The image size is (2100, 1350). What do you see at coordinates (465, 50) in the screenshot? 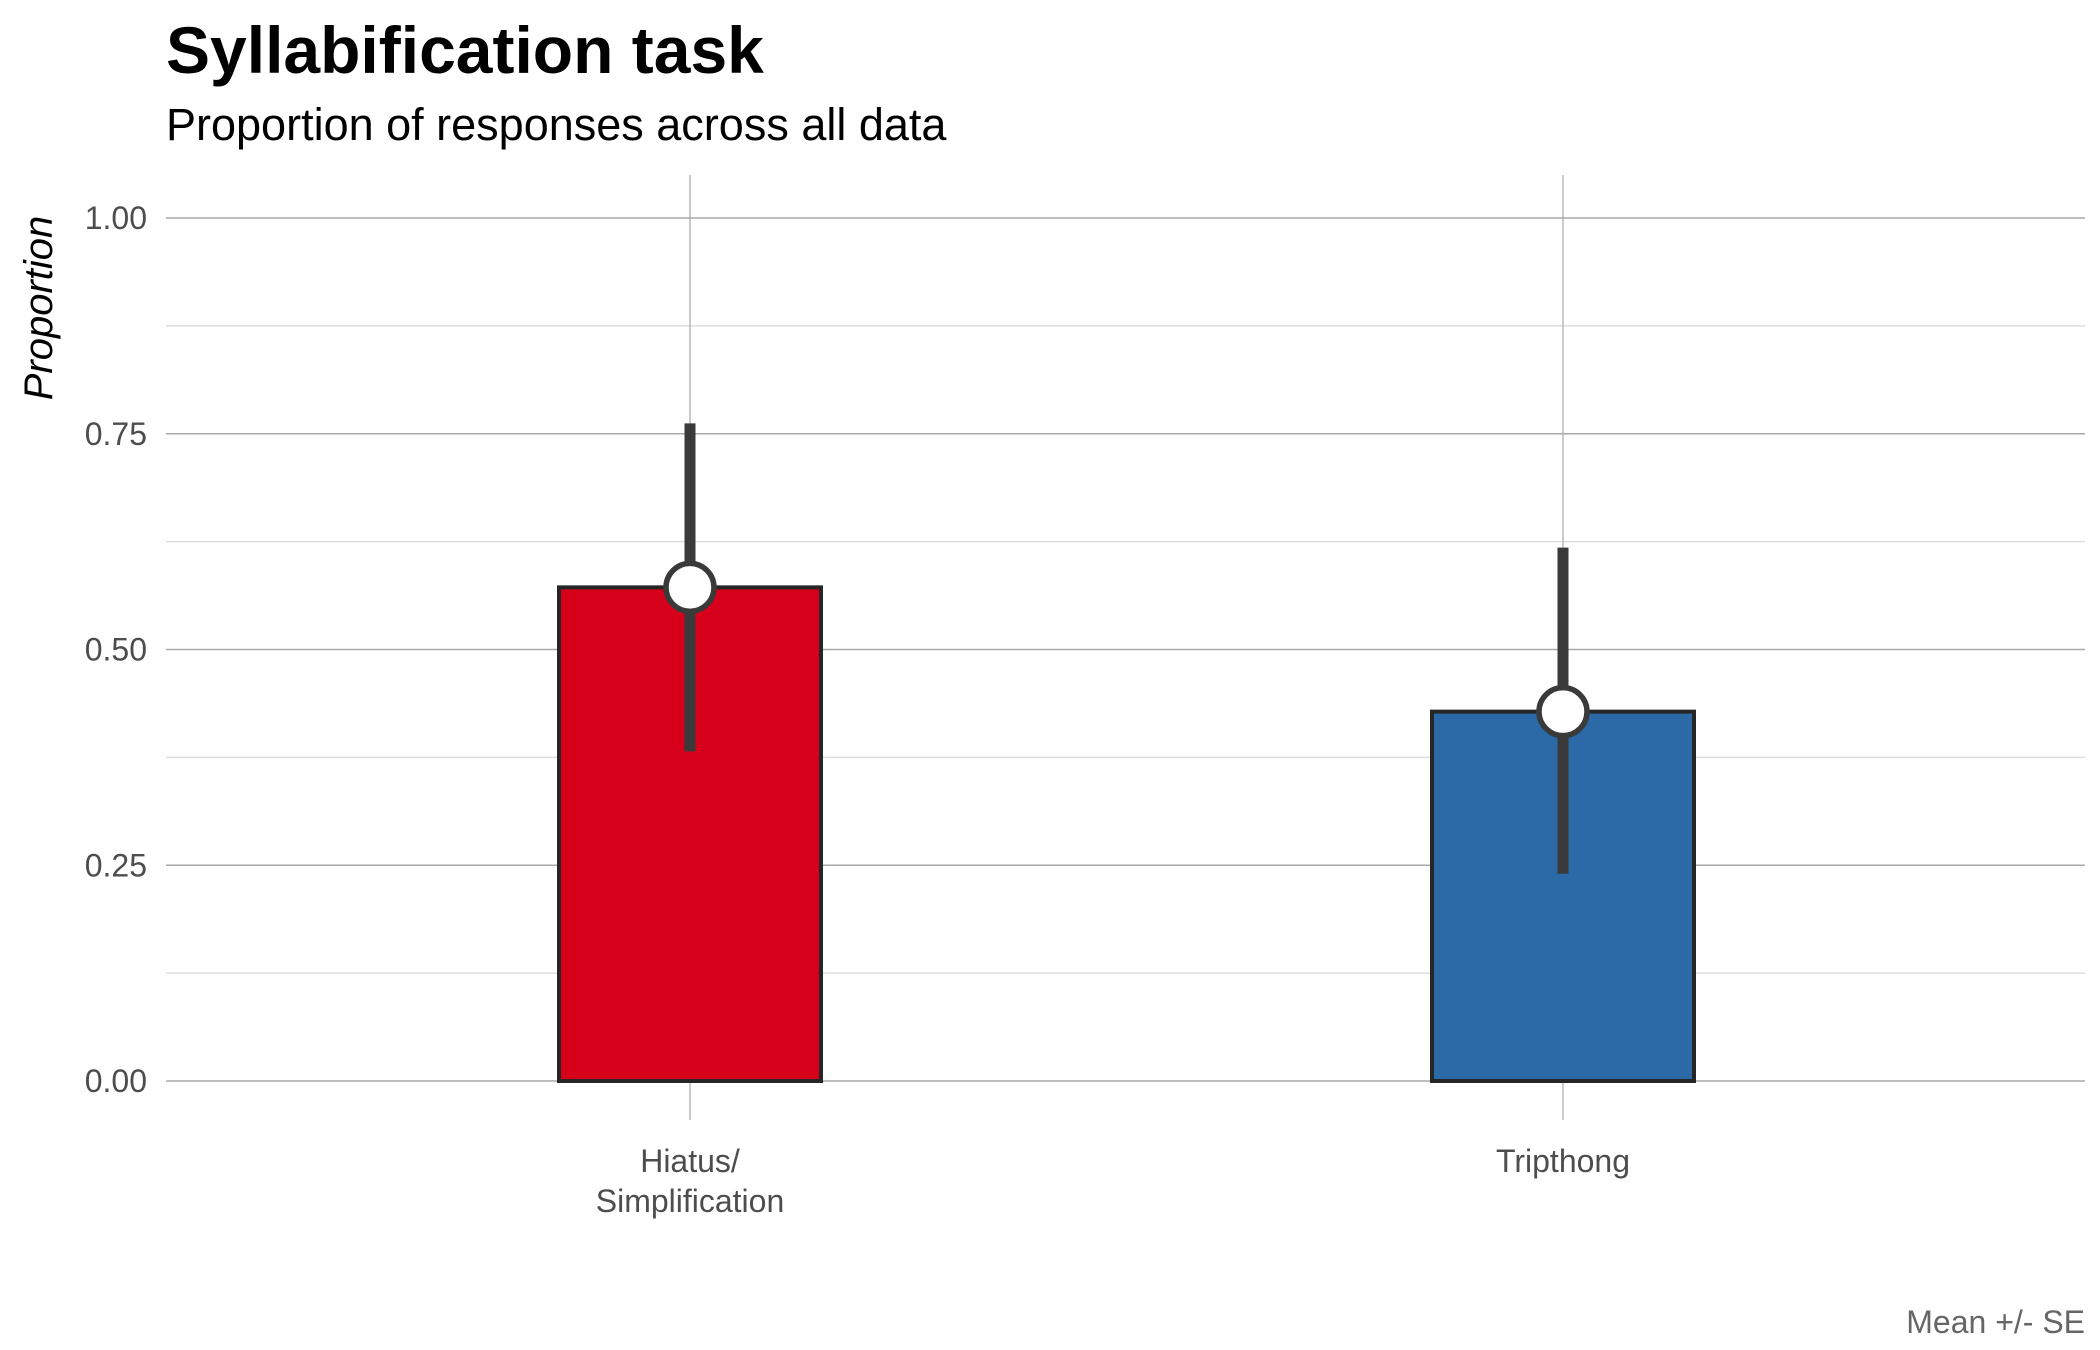
I see `chart-title: Syllabification task` at bounding box center [465, 50].